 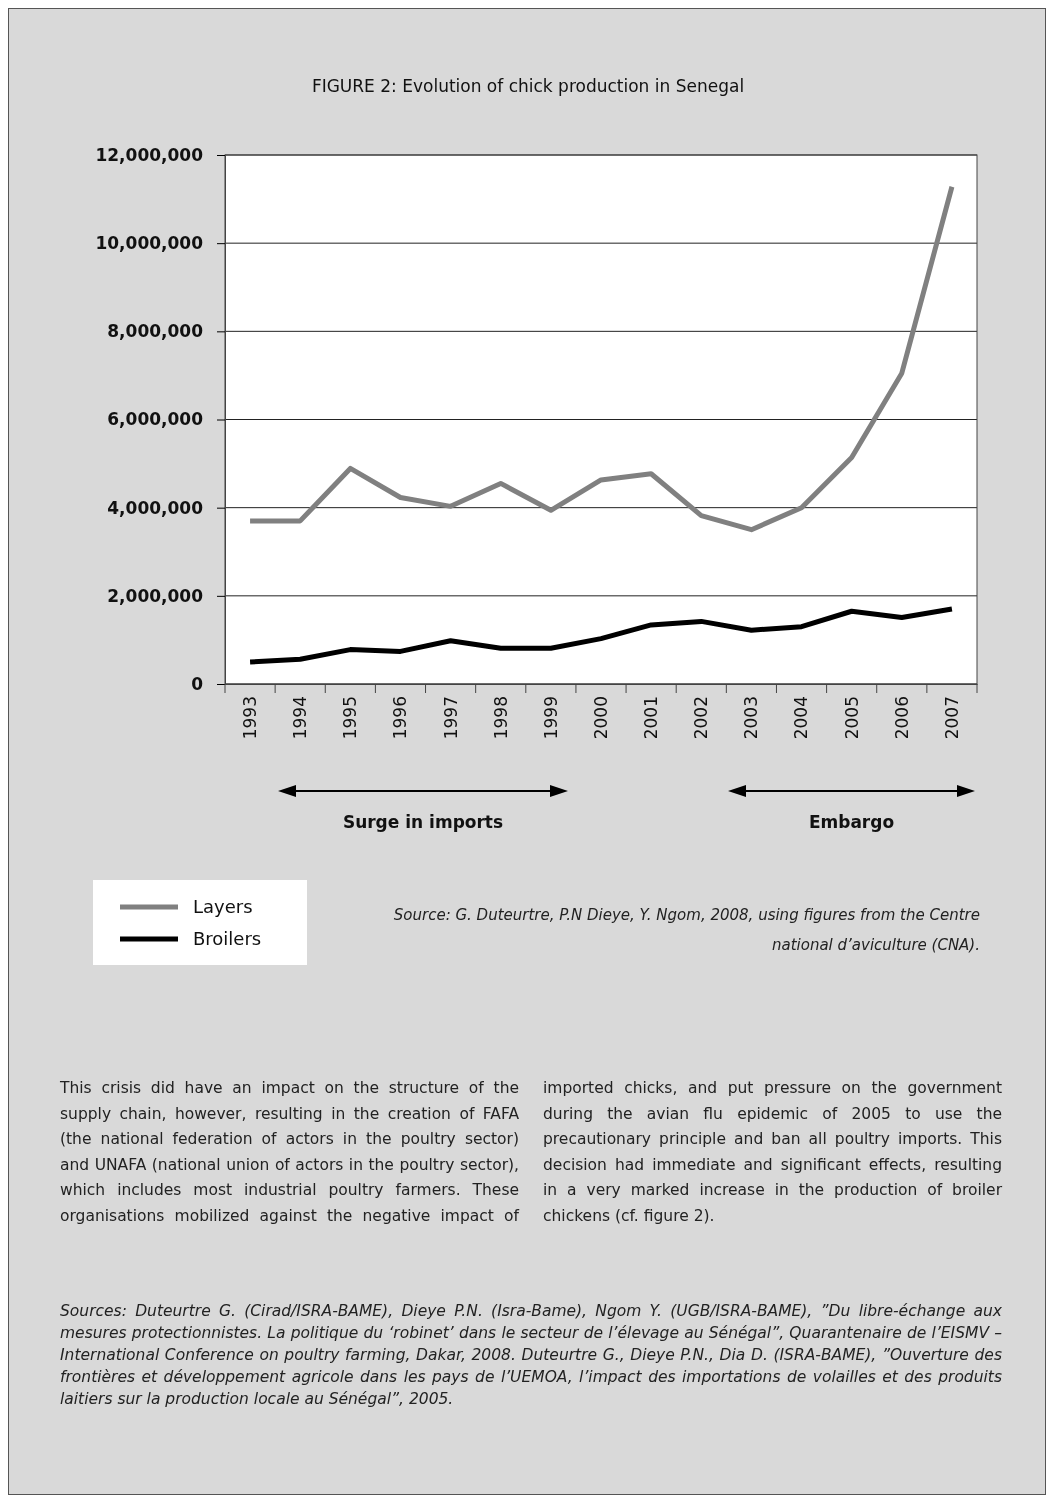 What do you see at coordinates (300, 718) in the screenshot?
I see `x-tick-label: 1994` at bounding box center [300, 718].